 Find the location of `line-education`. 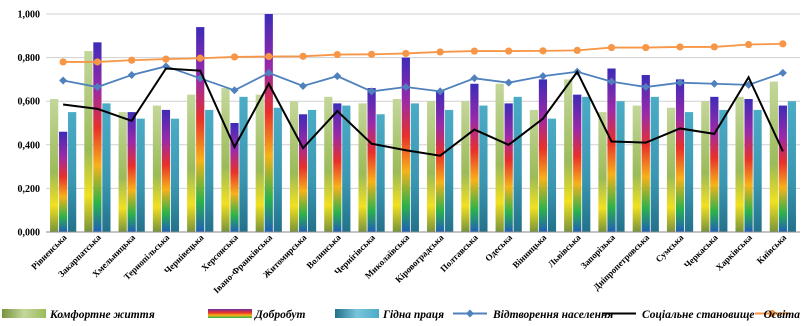

line-education is located at coordinates (423, 52).